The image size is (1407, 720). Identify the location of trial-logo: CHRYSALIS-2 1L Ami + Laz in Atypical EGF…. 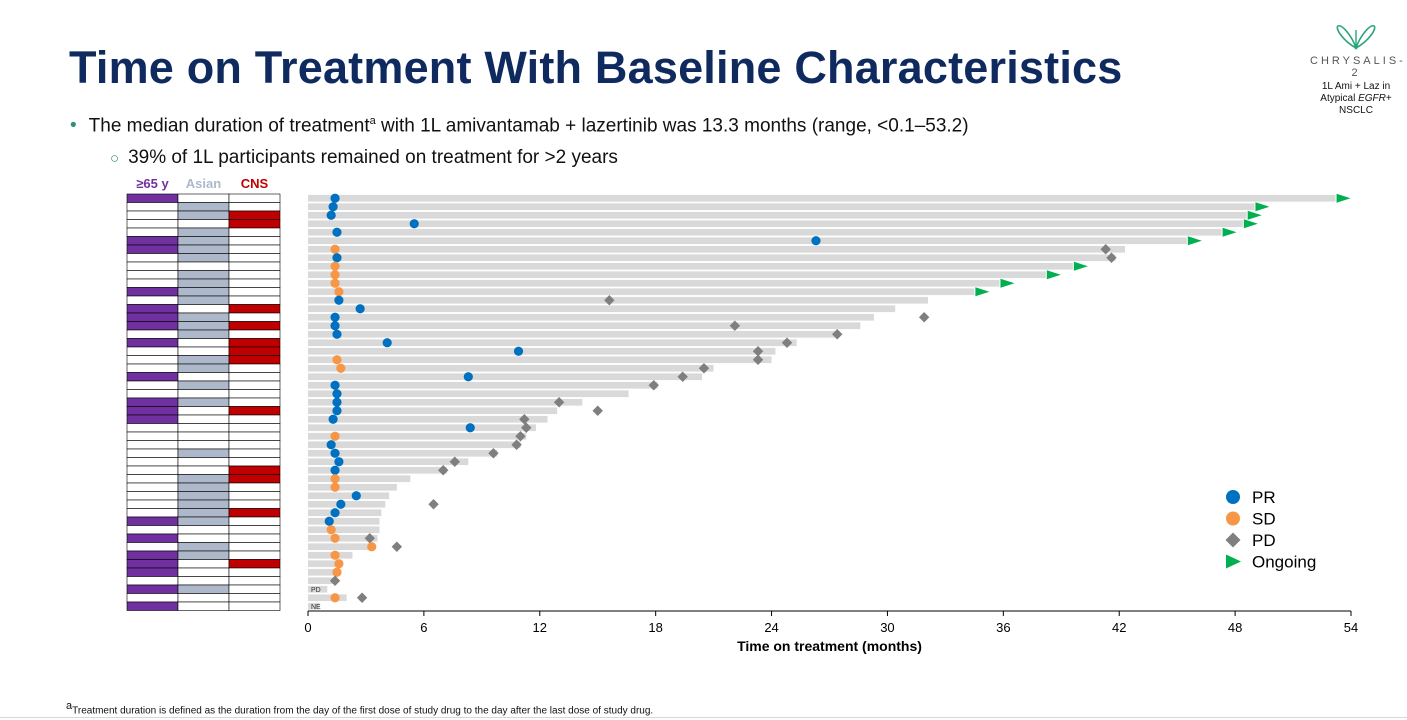
(1356, 67).